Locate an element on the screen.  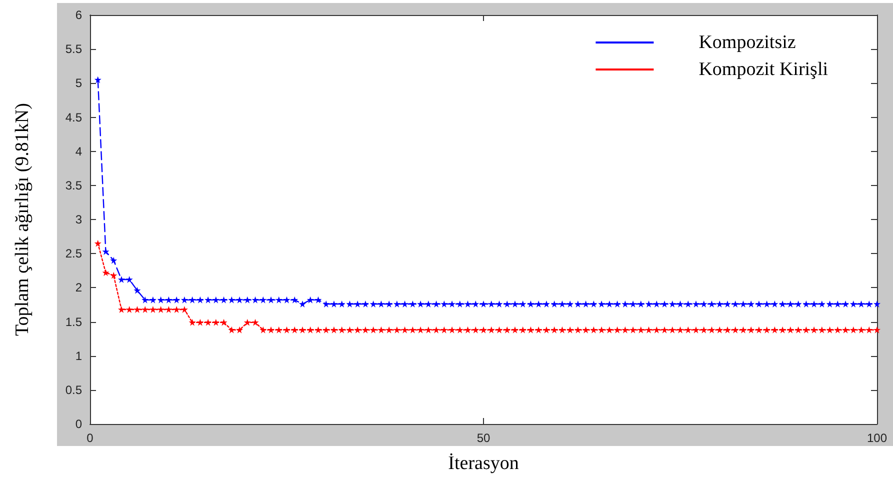
y-tick-label: 3 is located at coordinates (78, 219).